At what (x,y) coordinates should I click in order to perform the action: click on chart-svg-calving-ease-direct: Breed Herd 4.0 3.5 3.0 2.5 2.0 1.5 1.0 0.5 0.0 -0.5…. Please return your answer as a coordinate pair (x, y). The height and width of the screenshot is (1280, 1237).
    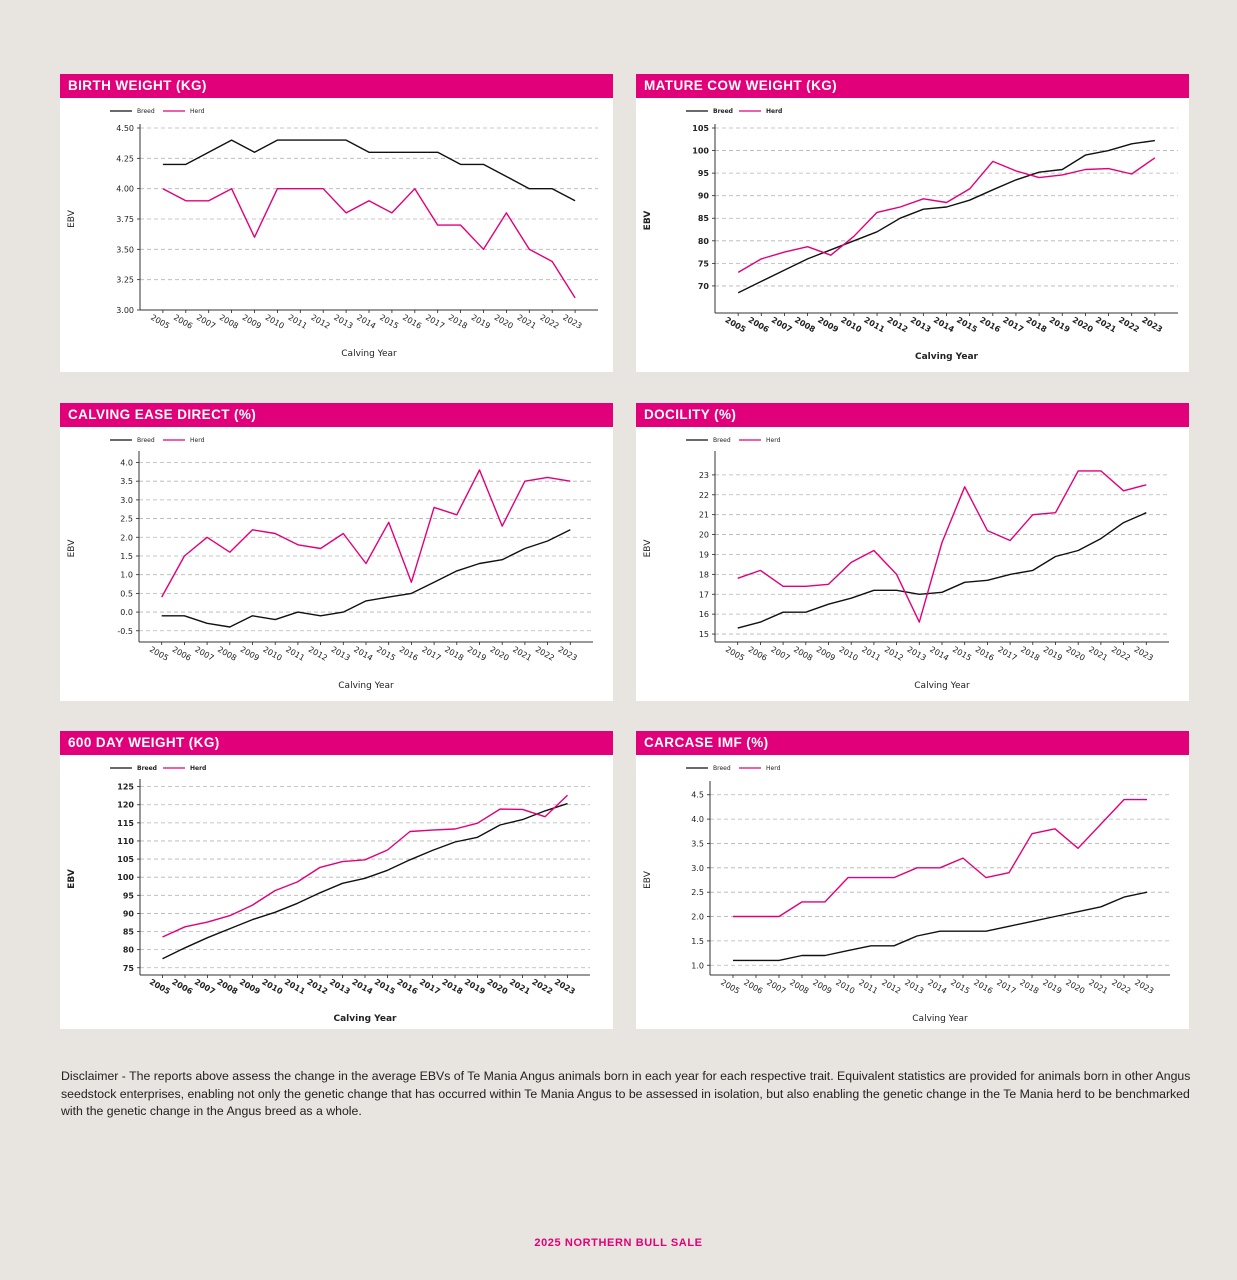
    Looking at the image, I should click on (330, 564).